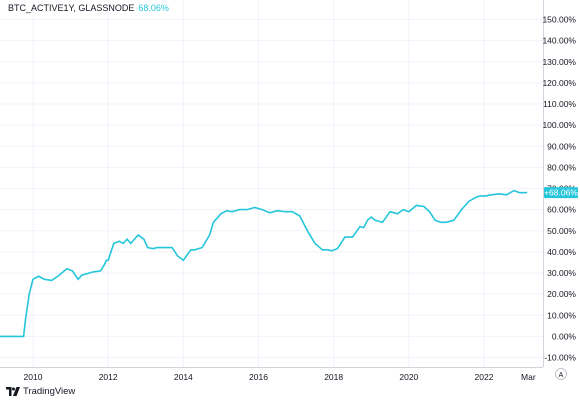 This screenshot has height=401, width=580. What do you see at coordinates (559, 125) in the screenshot?
I see `y-tick-label: 100.00%` at bounding box center [559, 125].